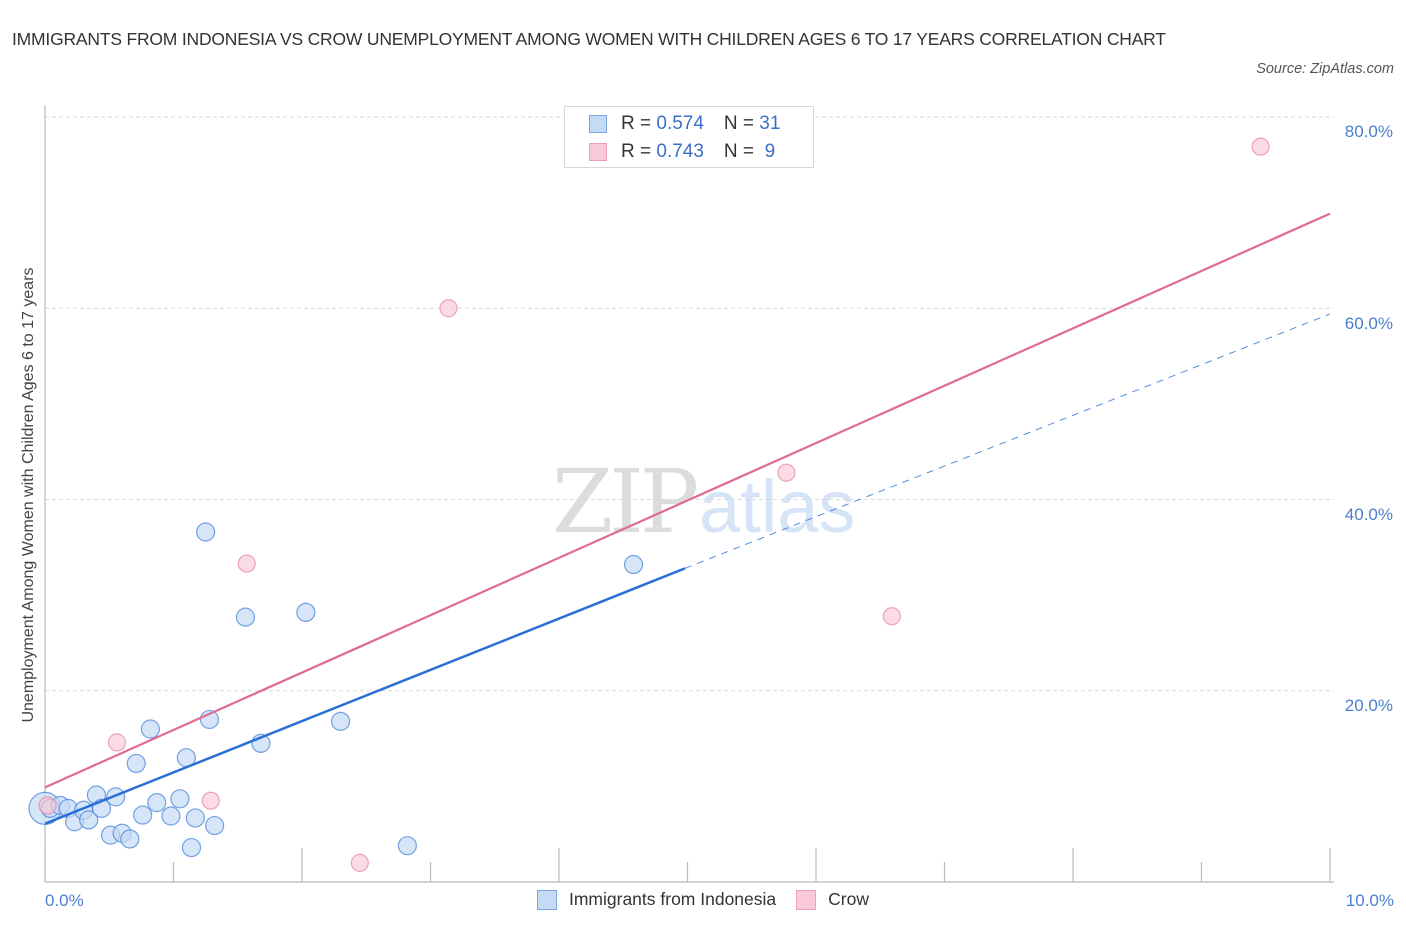 The width and height of the screenshot is (1406, 930). What do you see at coordinates (770, 123) in the screenshot?
I see `legend-n-value: 31` at bounding box center [770, 123].